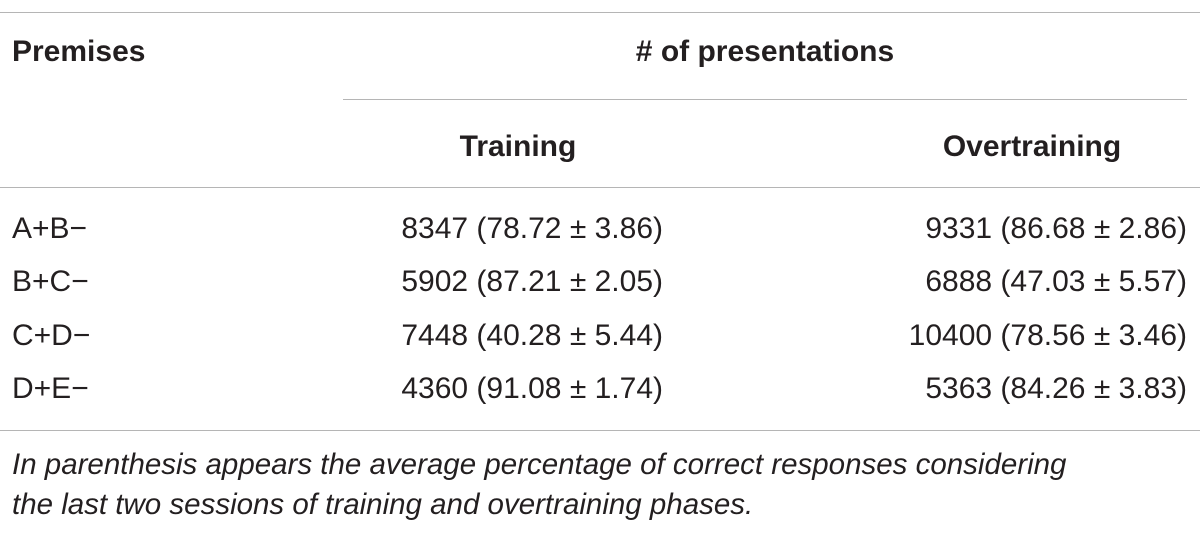 The image size is (1200, 536). I want to click on top-rule, so click(600, 12).